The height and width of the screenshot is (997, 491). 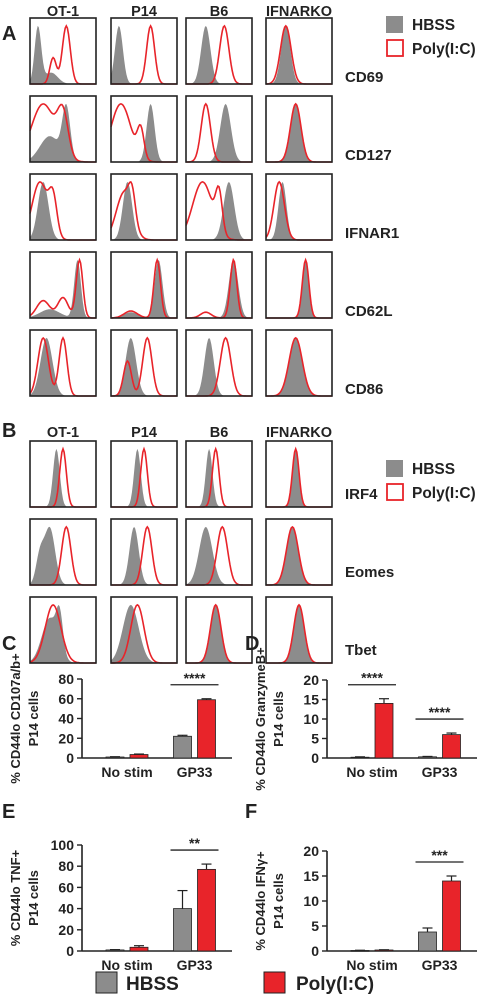 What do you see at coordinates (144, 51) in the screenshot?
I see `histogram-cd69-p14` at bounding box center [144, 51].